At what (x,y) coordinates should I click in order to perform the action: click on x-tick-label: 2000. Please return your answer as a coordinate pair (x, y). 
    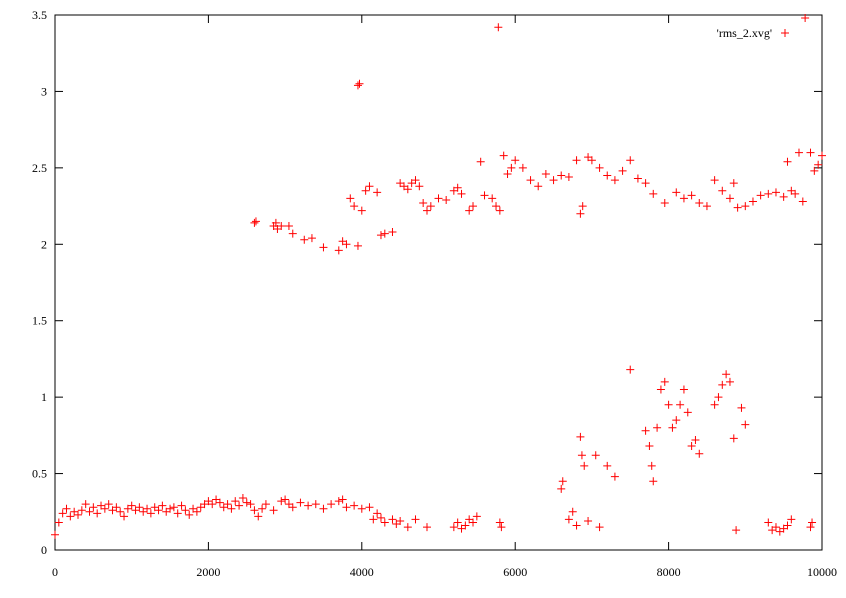
    Looking at the image, I should click on (208, 572).